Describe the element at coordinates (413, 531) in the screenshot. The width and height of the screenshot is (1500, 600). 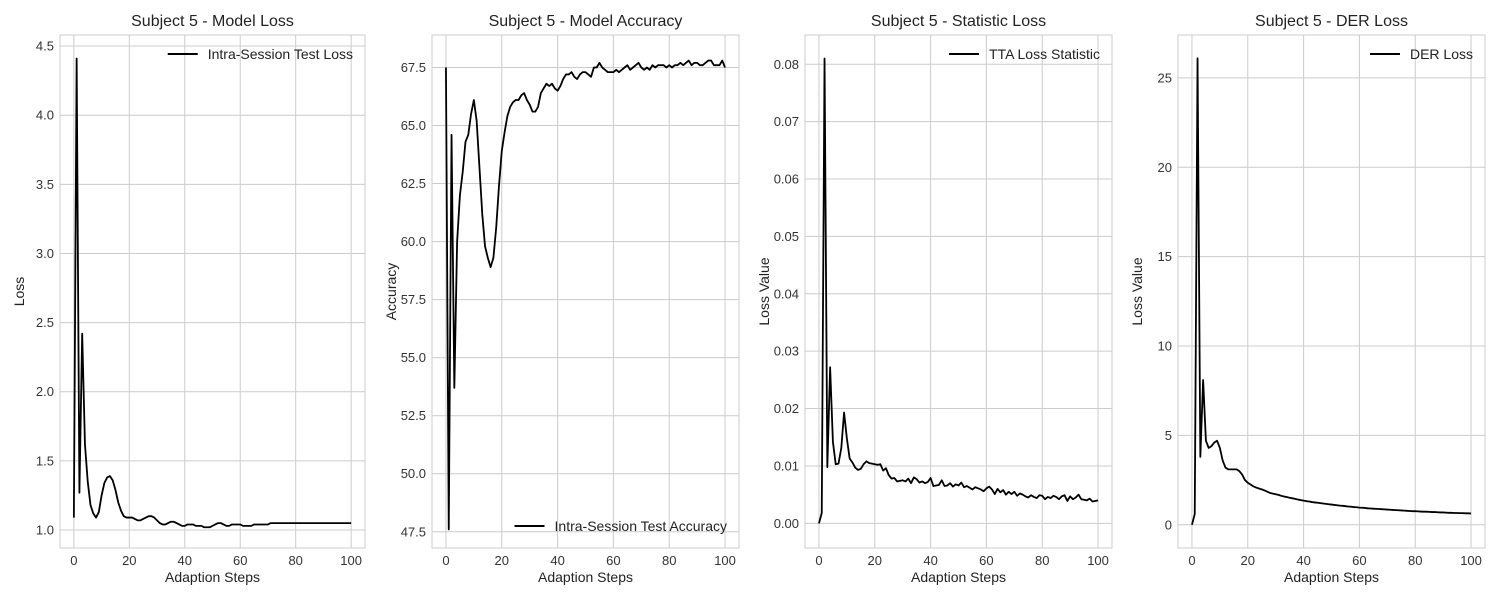
I see `y-tick-label: 47.5` at that location.